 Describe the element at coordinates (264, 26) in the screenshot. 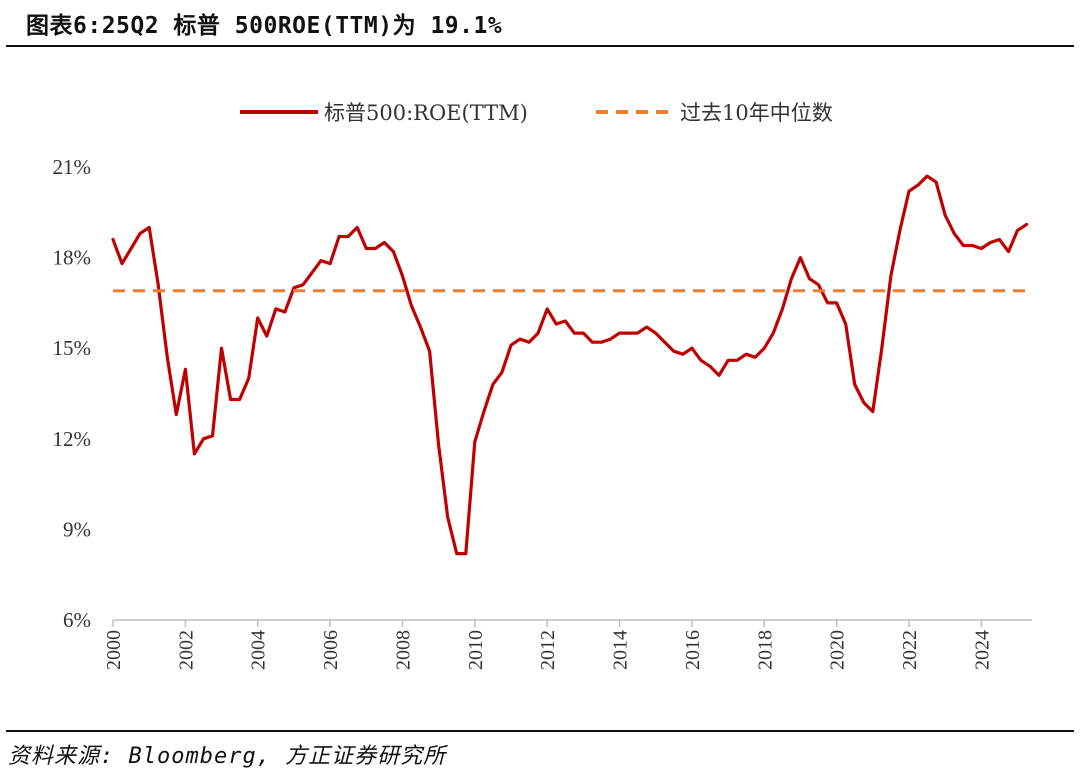

I see `figure-title: 图表6:25Q2 标普 500ROE(TTM)为 19.1%` at that location.